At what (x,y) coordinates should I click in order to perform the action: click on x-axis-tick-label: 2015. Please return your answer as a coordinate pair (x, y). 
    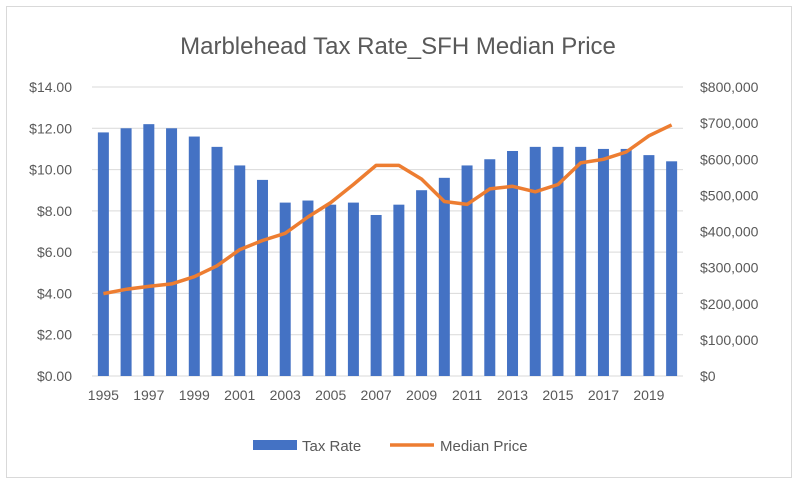
    Looking at the image, I should click on (557, 395).